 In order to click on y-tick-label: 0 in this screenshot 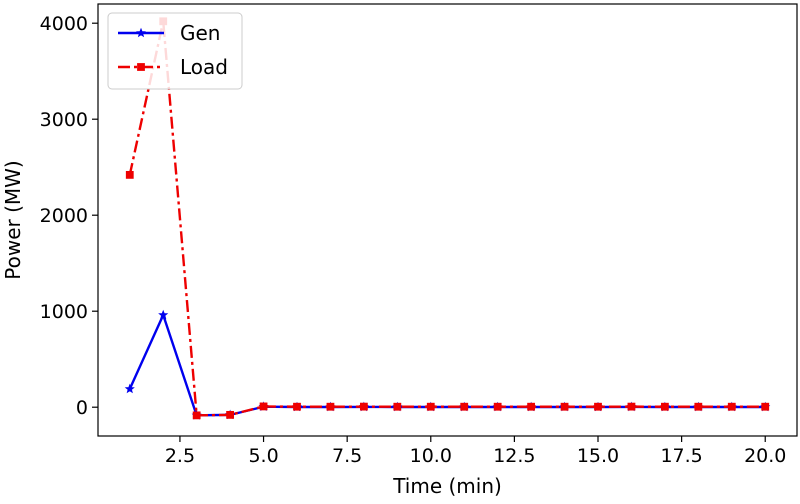, I will do `click(82, 408)`.